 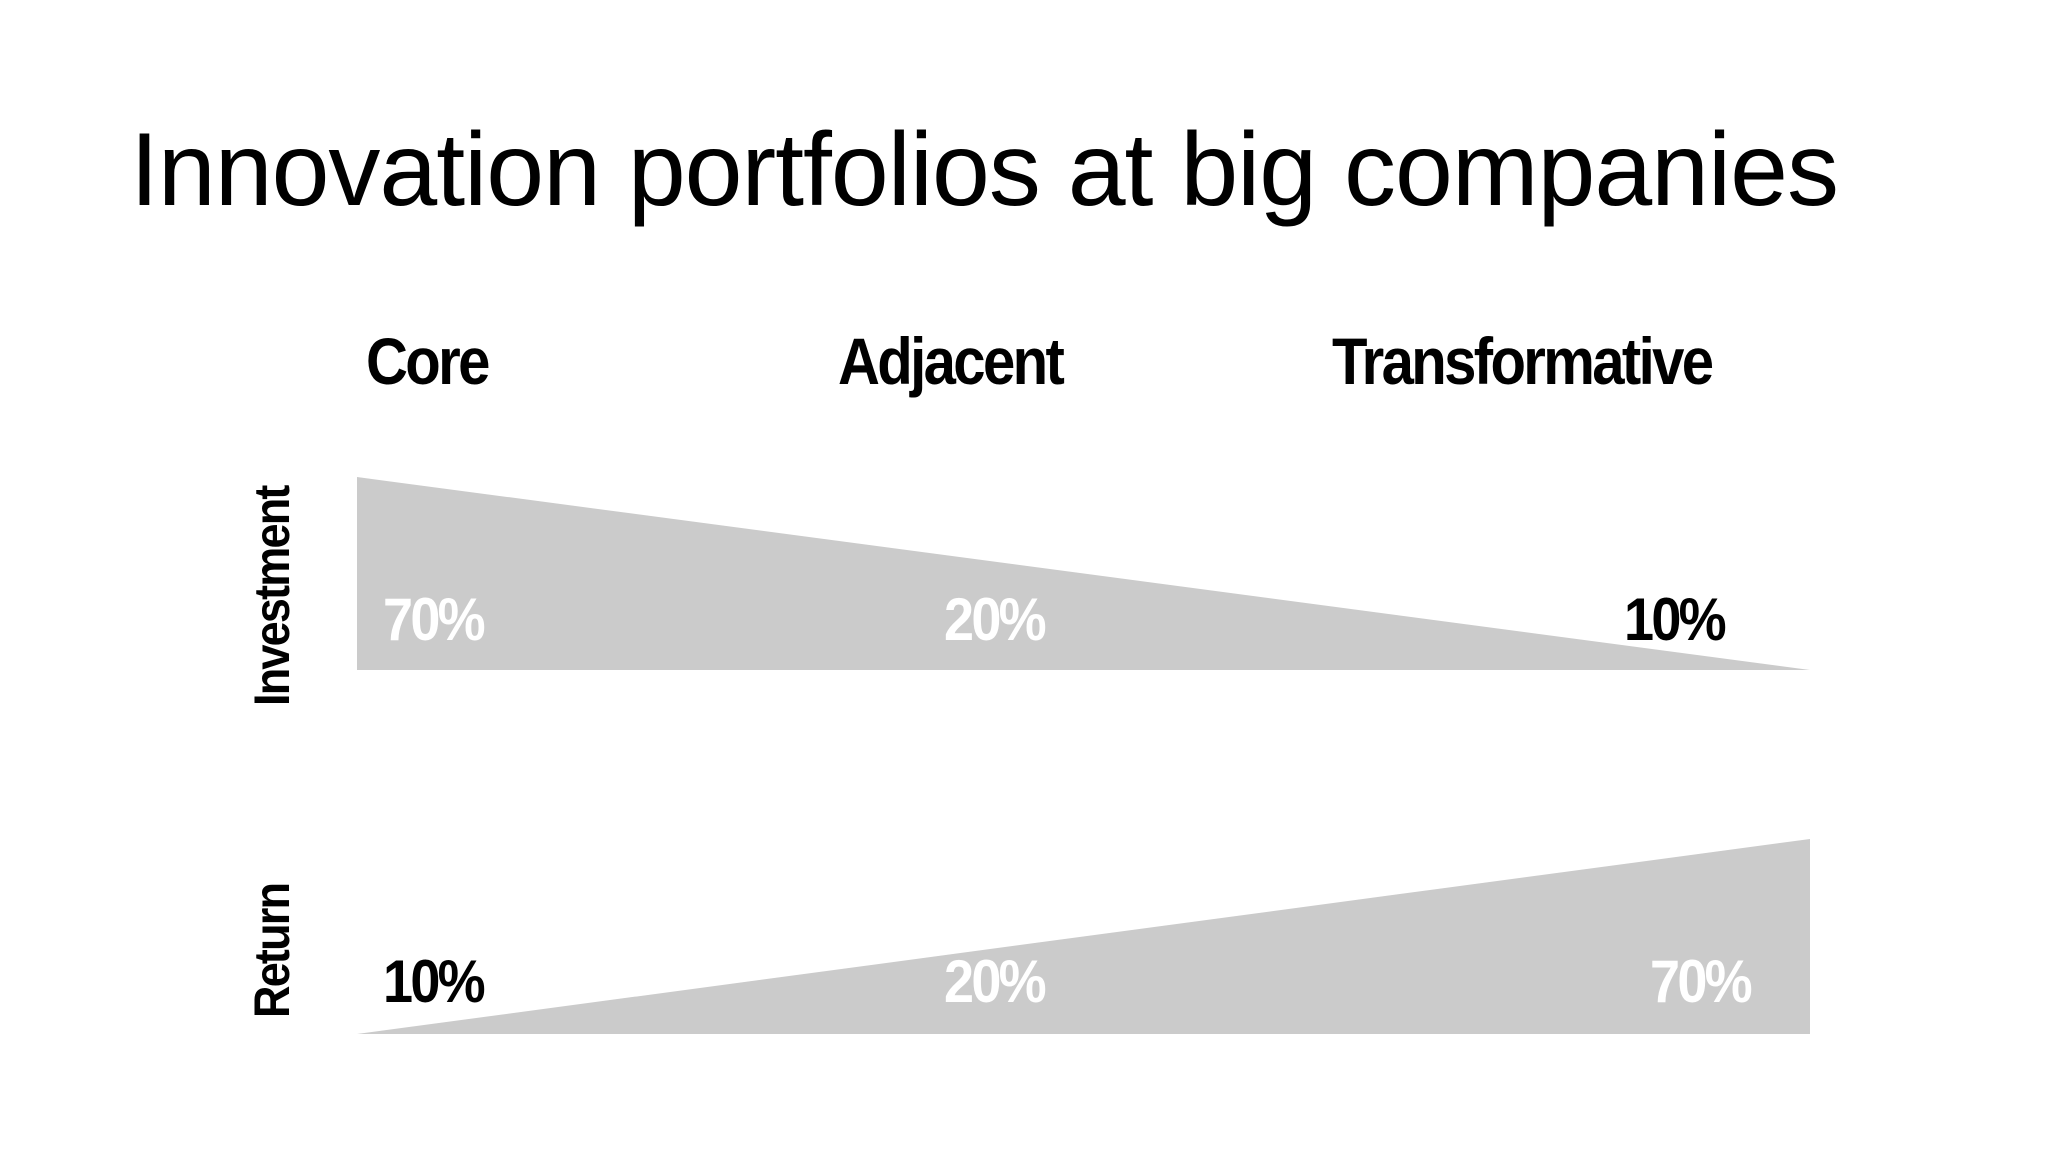 What do you see at coordinates (428, 361) in the screenshot?
I see `column-heading-core: Core` at bounding box center [428, 361].